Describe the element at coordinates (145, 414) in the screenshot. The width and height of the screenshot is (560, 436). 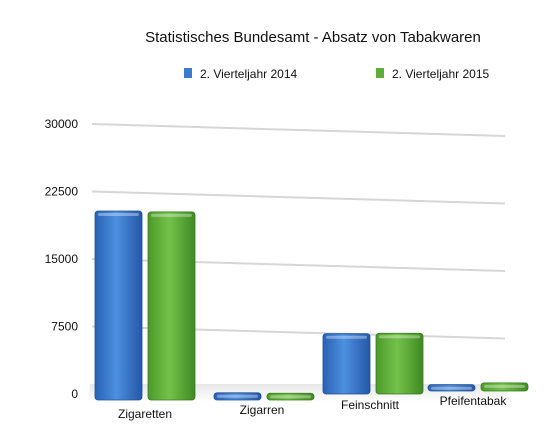
I see `category-label: Zigaretten` at that location.